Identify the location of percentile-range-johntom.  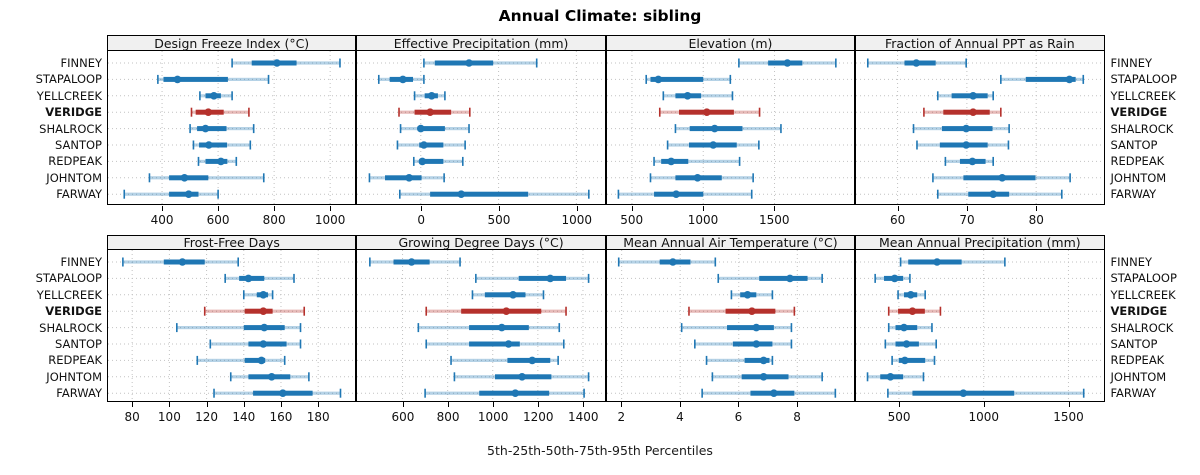
(269, 377).